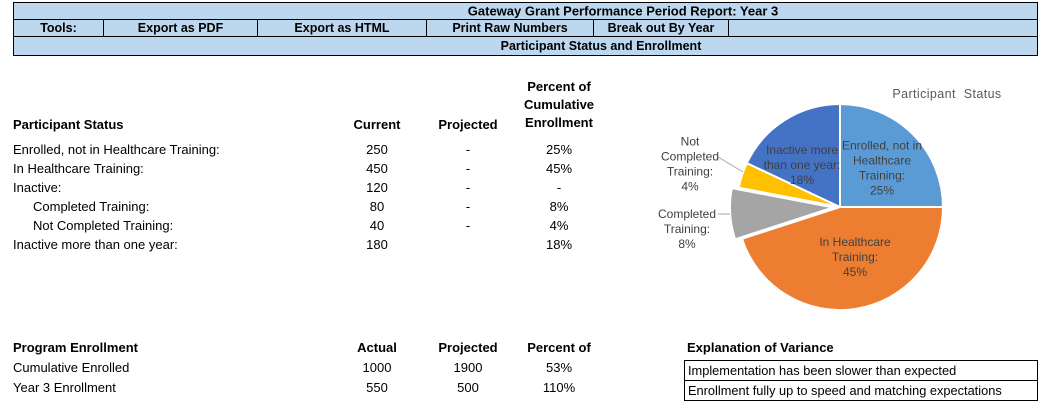 The width and height of the screenshot is (1049, 411). What do you see at coordinates (559, 367) in the screenshot?
I see `percent-value: 53%` at bounding box center [559, 367].